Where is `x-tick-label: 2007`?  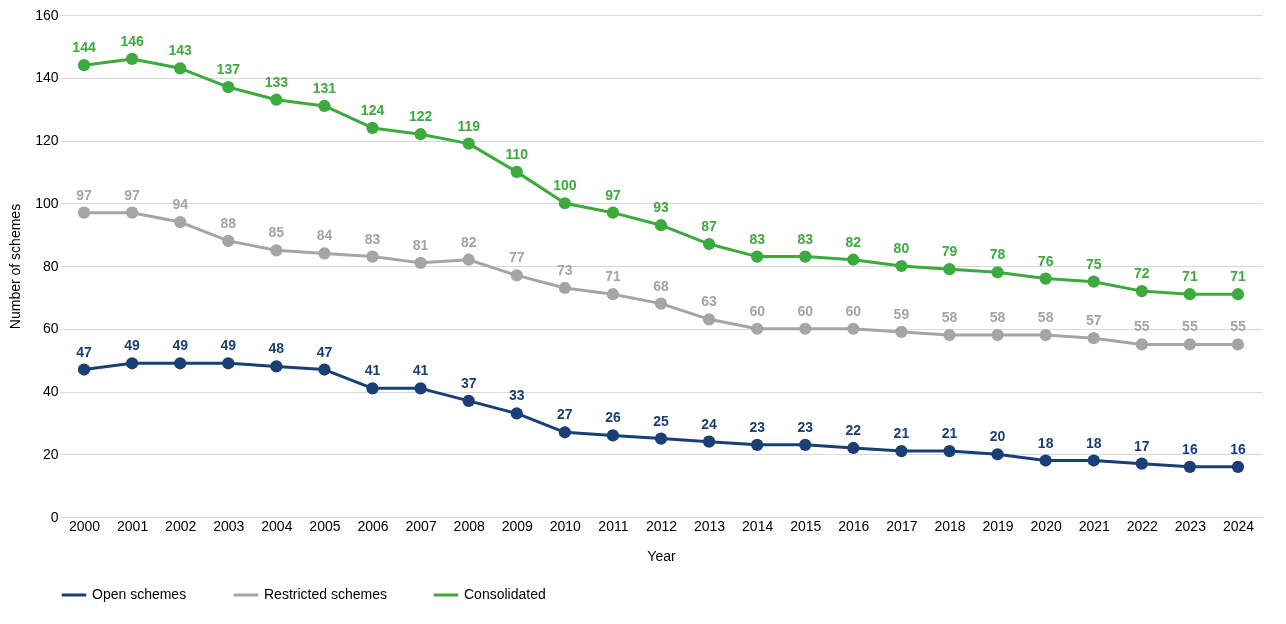
x-tick-label: 2007 is located at coordinates (421, 525).